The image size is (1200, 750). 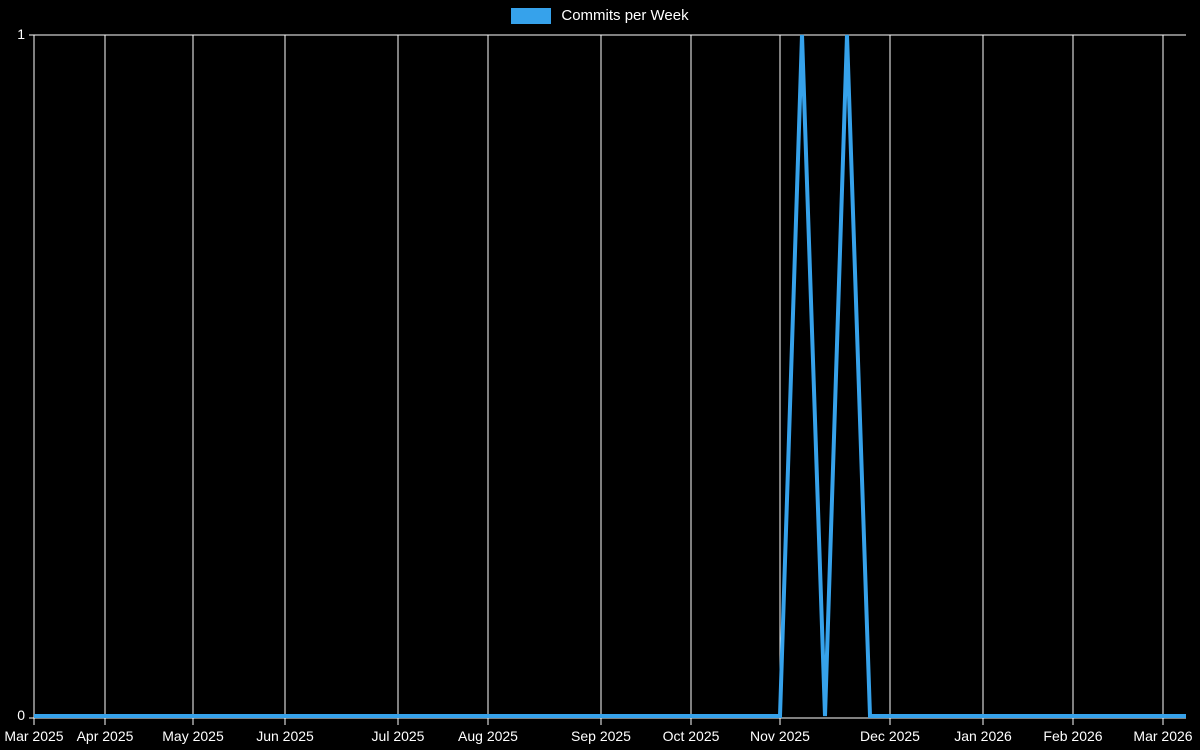 I want to click on x-tick-label: Dec 2025, so click(x=890, y=736).